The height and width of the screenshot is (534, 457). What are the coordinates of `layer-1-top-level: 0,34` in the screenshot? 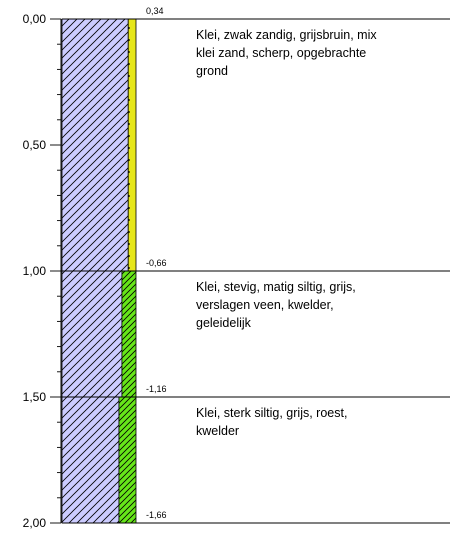 It's located at (155, 11).